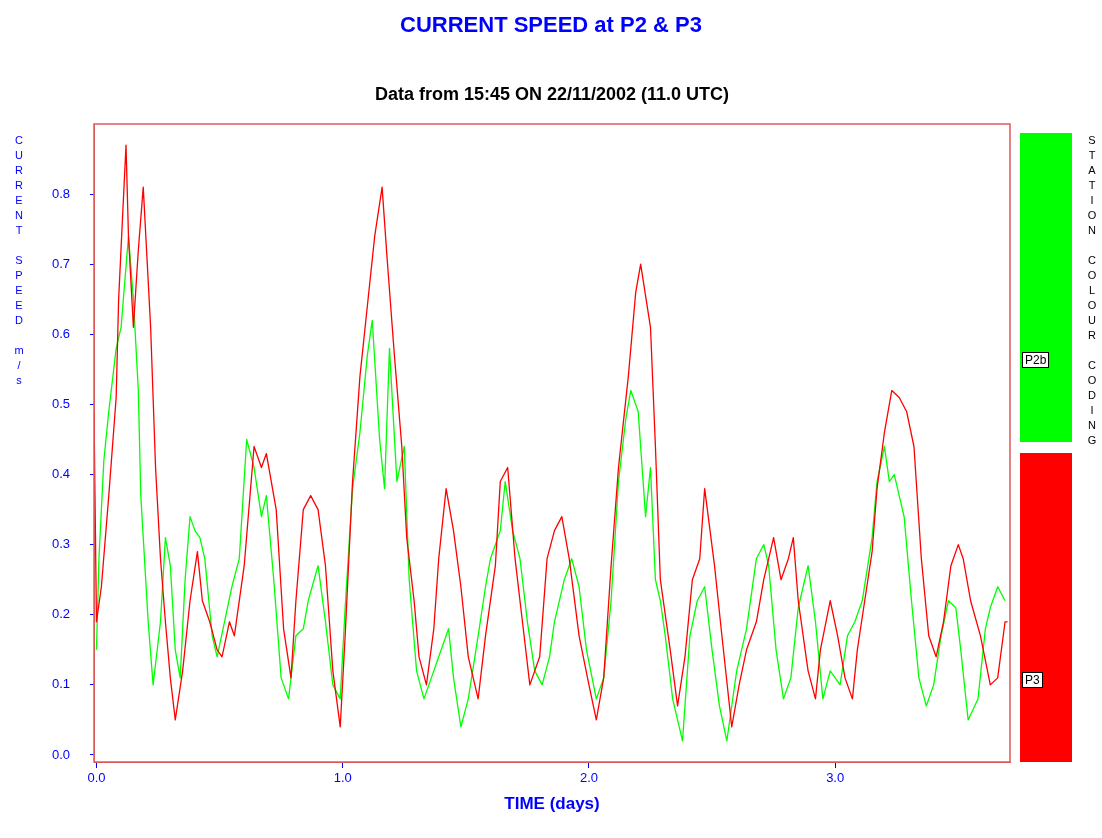 The width and height of the screenshot is (1102, 838). I want to click on x-tick-label: 0.0, so click(96, 778).